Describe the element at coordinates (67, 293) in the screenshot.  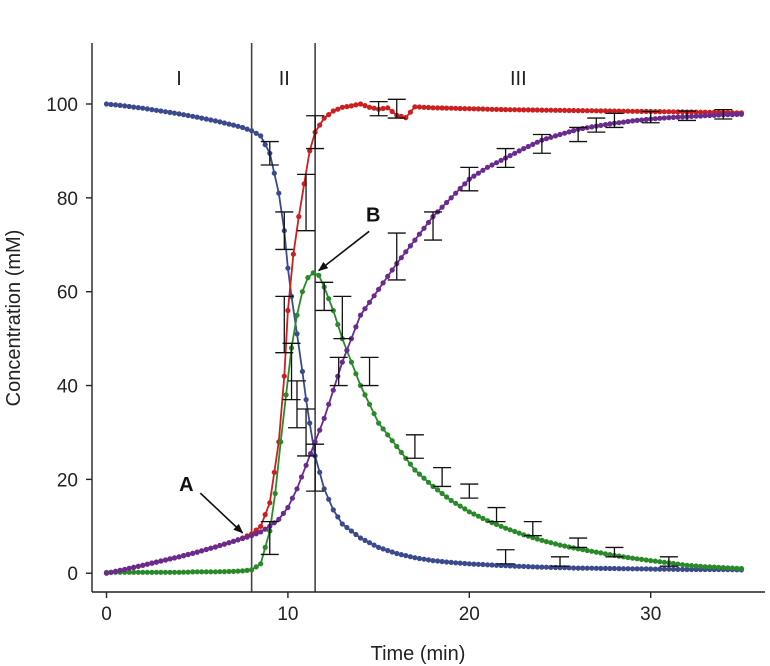
I see `y-tick-label: 60` at that location.